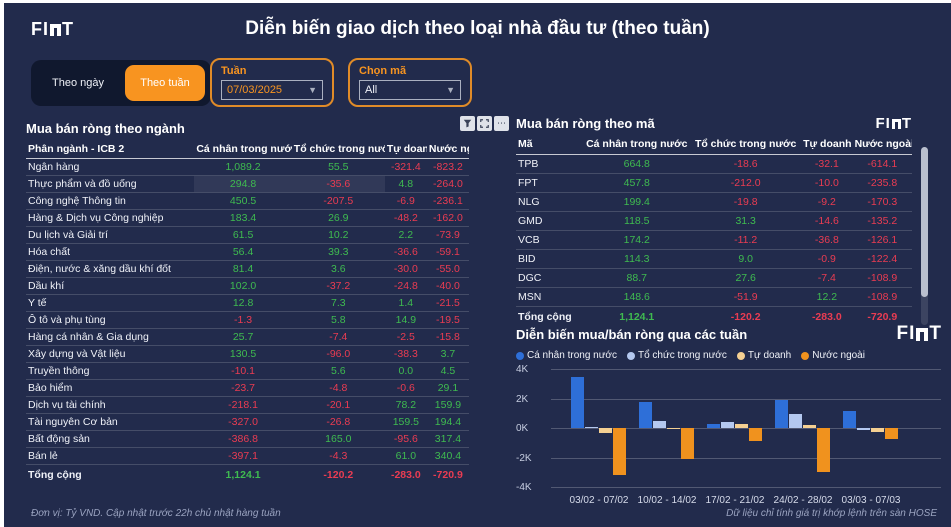  What do you see at coordinates (882, 144) in the screenshot?
I see `column-header: Nước ngoài▲` at bounding box center [882, 144].